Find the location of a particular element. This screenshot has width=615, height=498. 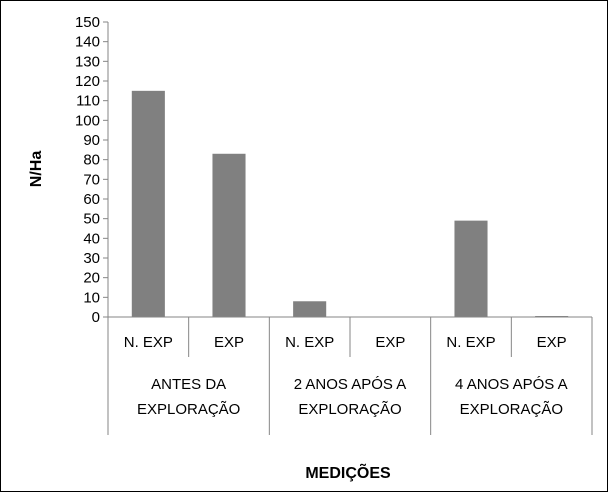

y-tick-label: 30 is located at coordinates (91, 258).